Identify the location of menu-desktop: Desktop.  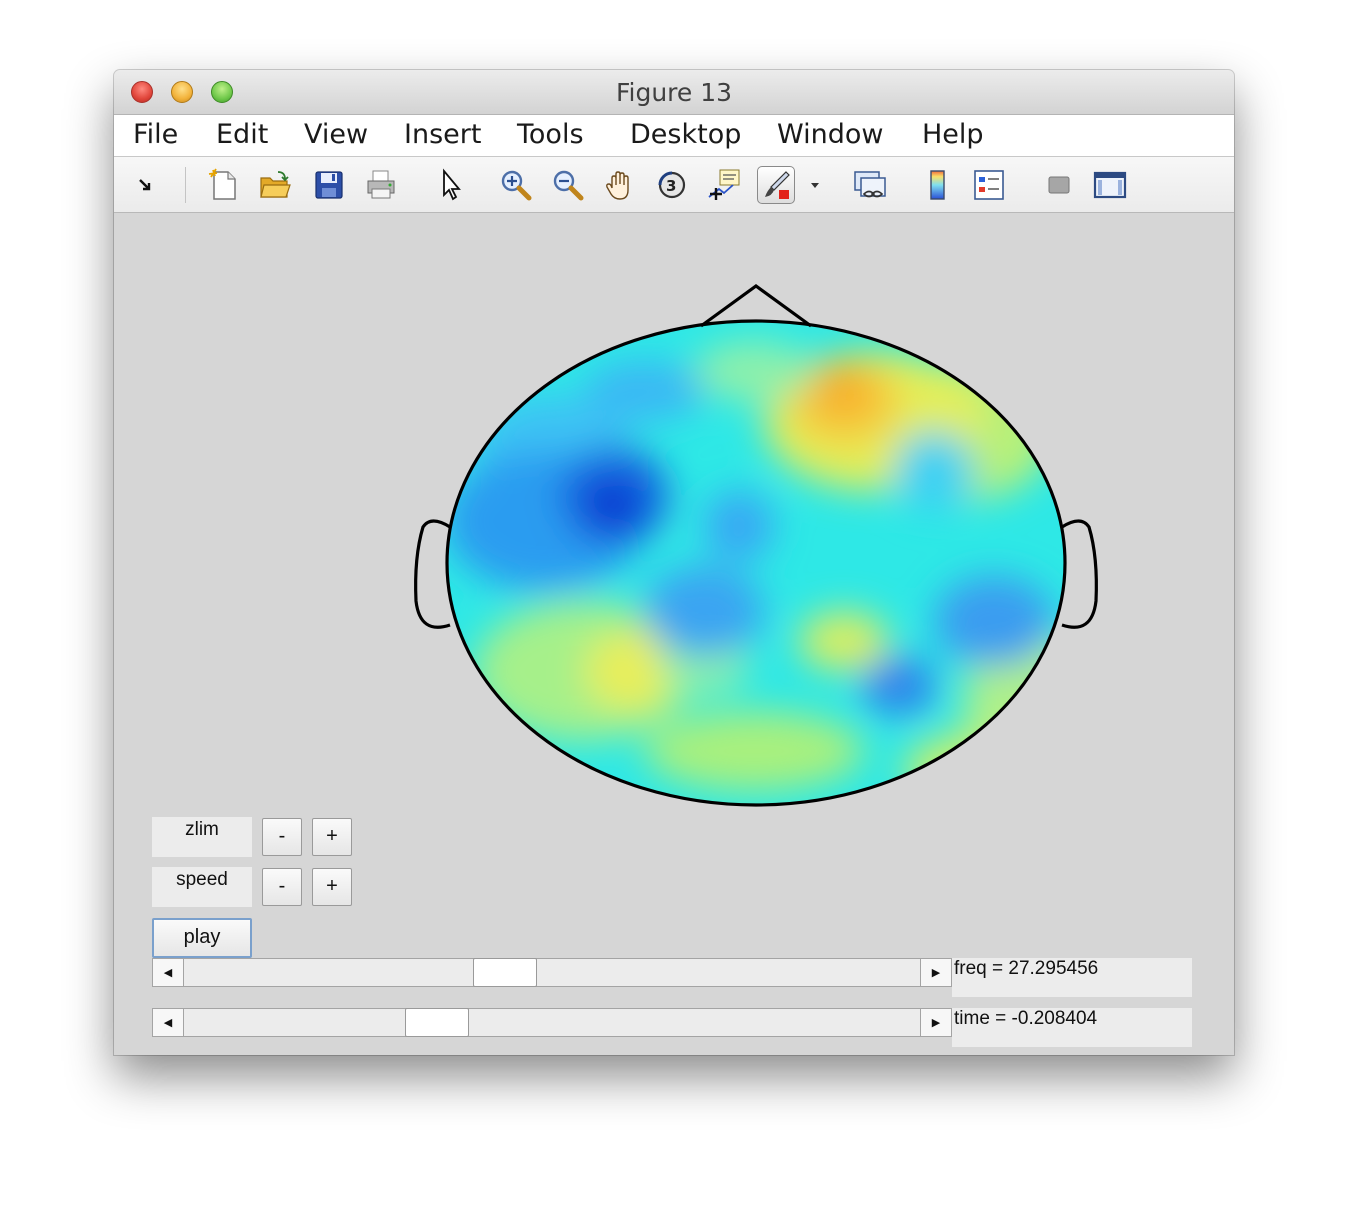
(686, 134).